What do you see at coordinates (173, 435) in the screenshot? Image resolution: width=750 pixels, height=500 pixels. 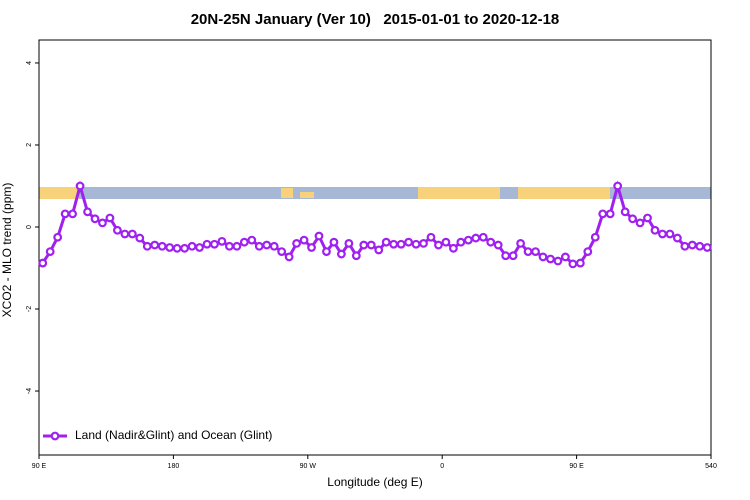 I see `legend-label: Land (Nadir&Glint) and Ocean (Glint)` at bounding box center [173, 435].